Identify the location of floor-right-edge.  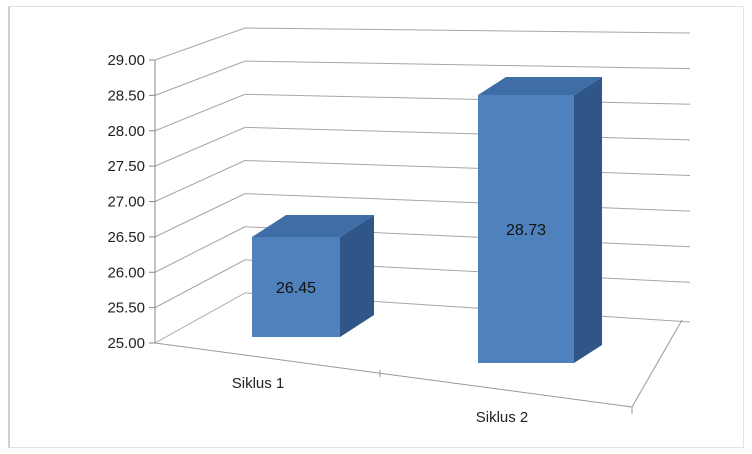
(657, 363).